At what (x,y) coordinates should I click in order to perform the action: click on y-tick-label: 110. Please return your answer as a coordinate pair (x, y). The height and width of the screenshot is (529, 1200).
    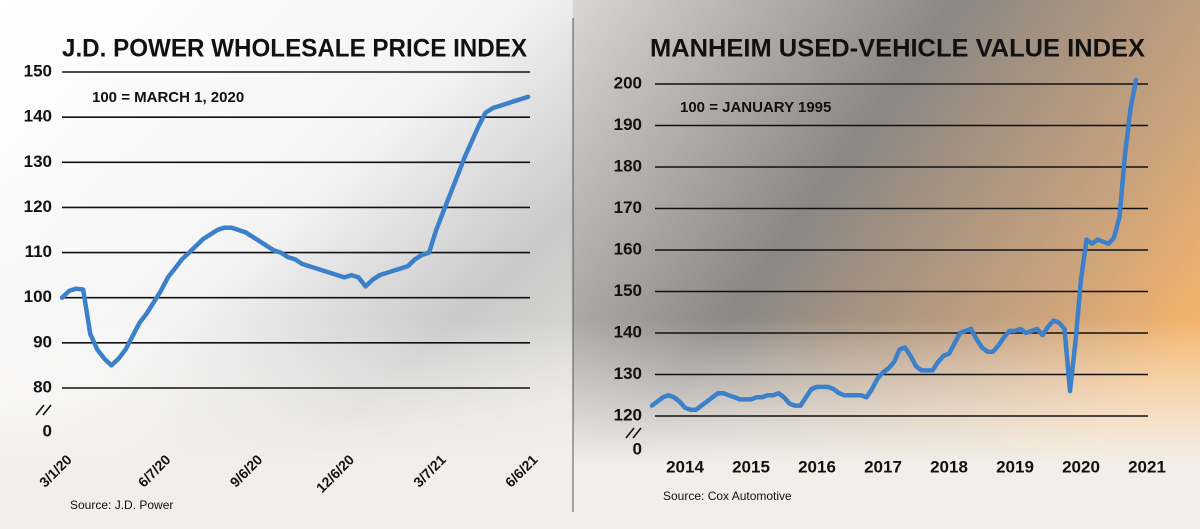
    Looking at the image, I should click on (38, 251).